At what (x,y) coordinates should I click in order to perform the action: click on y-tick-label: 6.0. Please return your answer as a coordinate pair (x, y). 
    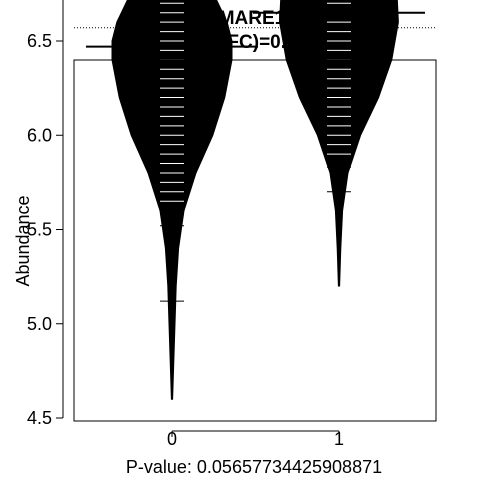
    Looking at the image, I should click on (39, 135).